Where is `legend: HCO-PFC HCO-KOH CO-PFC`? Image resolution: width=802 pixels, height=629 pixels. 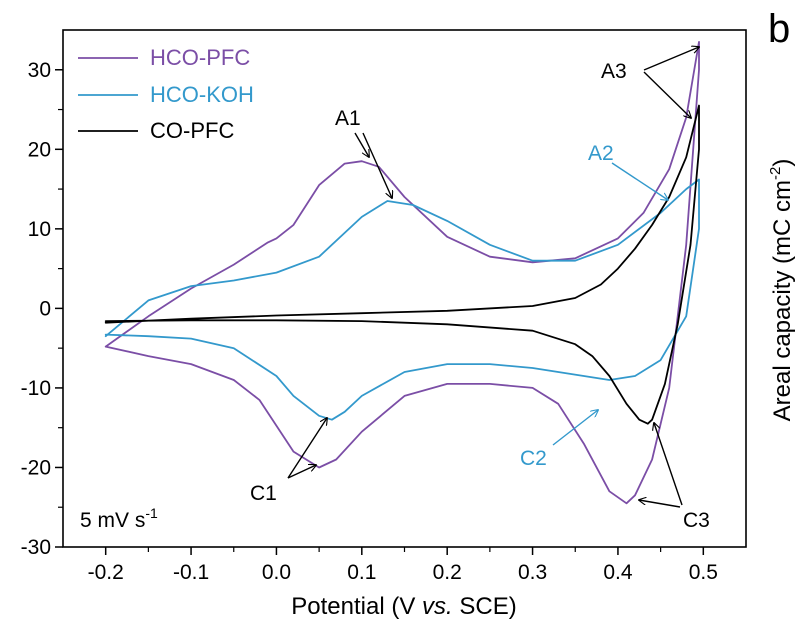 legend: HCO-PFC HCO-KOH CO-PFC is located at coordinates (166, 94).